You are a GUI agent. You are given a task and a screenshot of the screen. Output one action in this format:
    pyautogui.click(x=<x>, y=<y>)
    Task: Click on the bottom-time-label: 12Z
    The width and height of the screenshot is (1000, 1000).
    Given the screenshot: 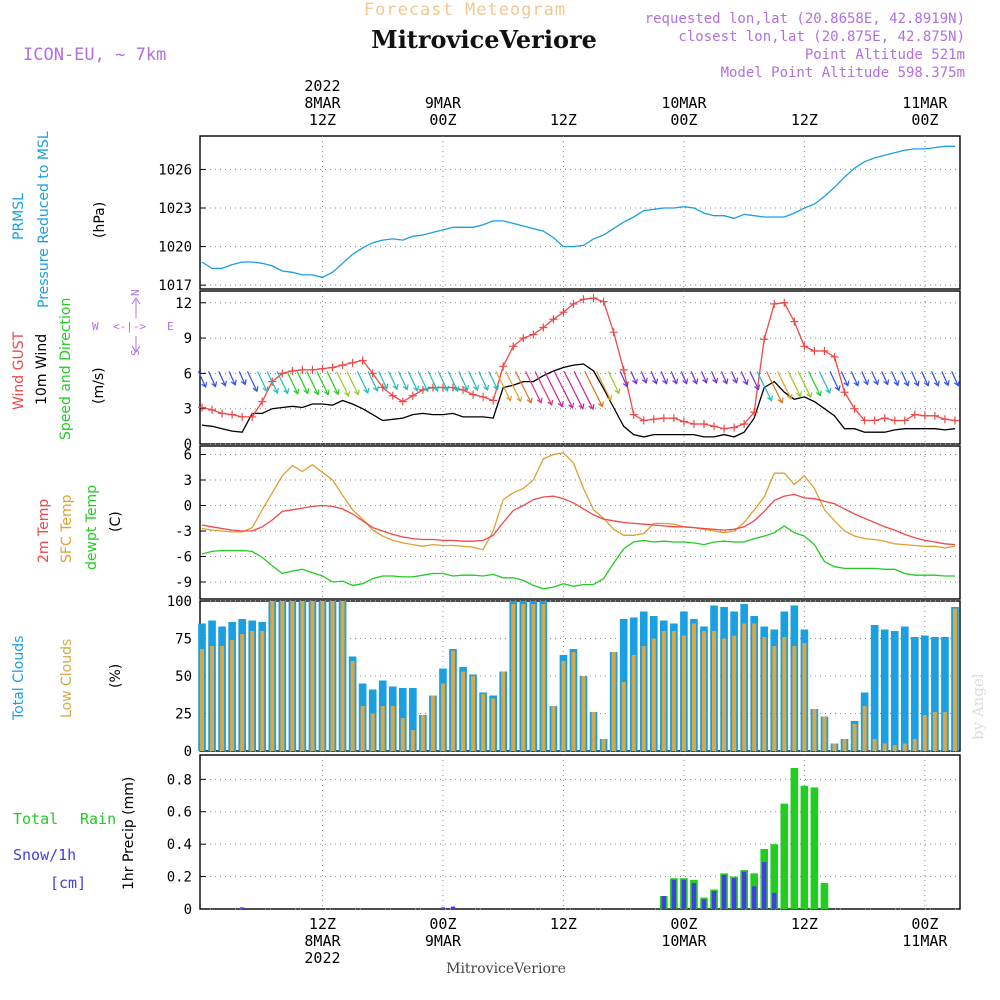 What is the action you would take?
    pyautogui.click(x=804, y=924)
    